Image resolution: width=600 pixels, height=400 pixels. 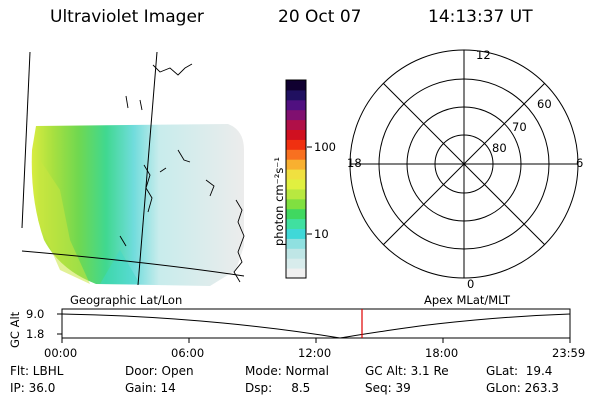 What do you see at coordinates (325, 147) in the screenshot?
I see `colorbar-tick-100: 100` at bounding box center [325, 147].